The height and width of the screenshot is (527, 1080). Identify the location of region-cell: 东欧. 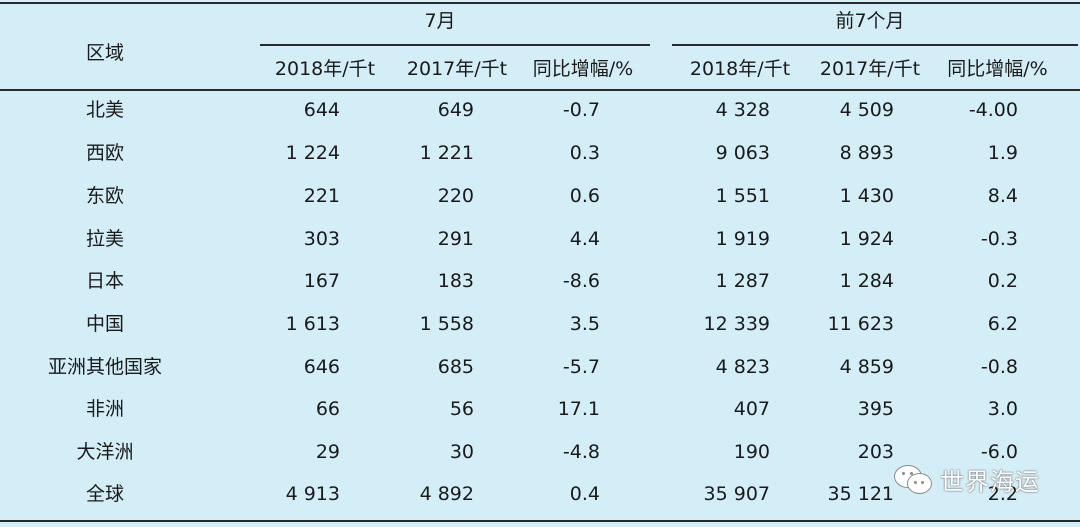
(104, 196).